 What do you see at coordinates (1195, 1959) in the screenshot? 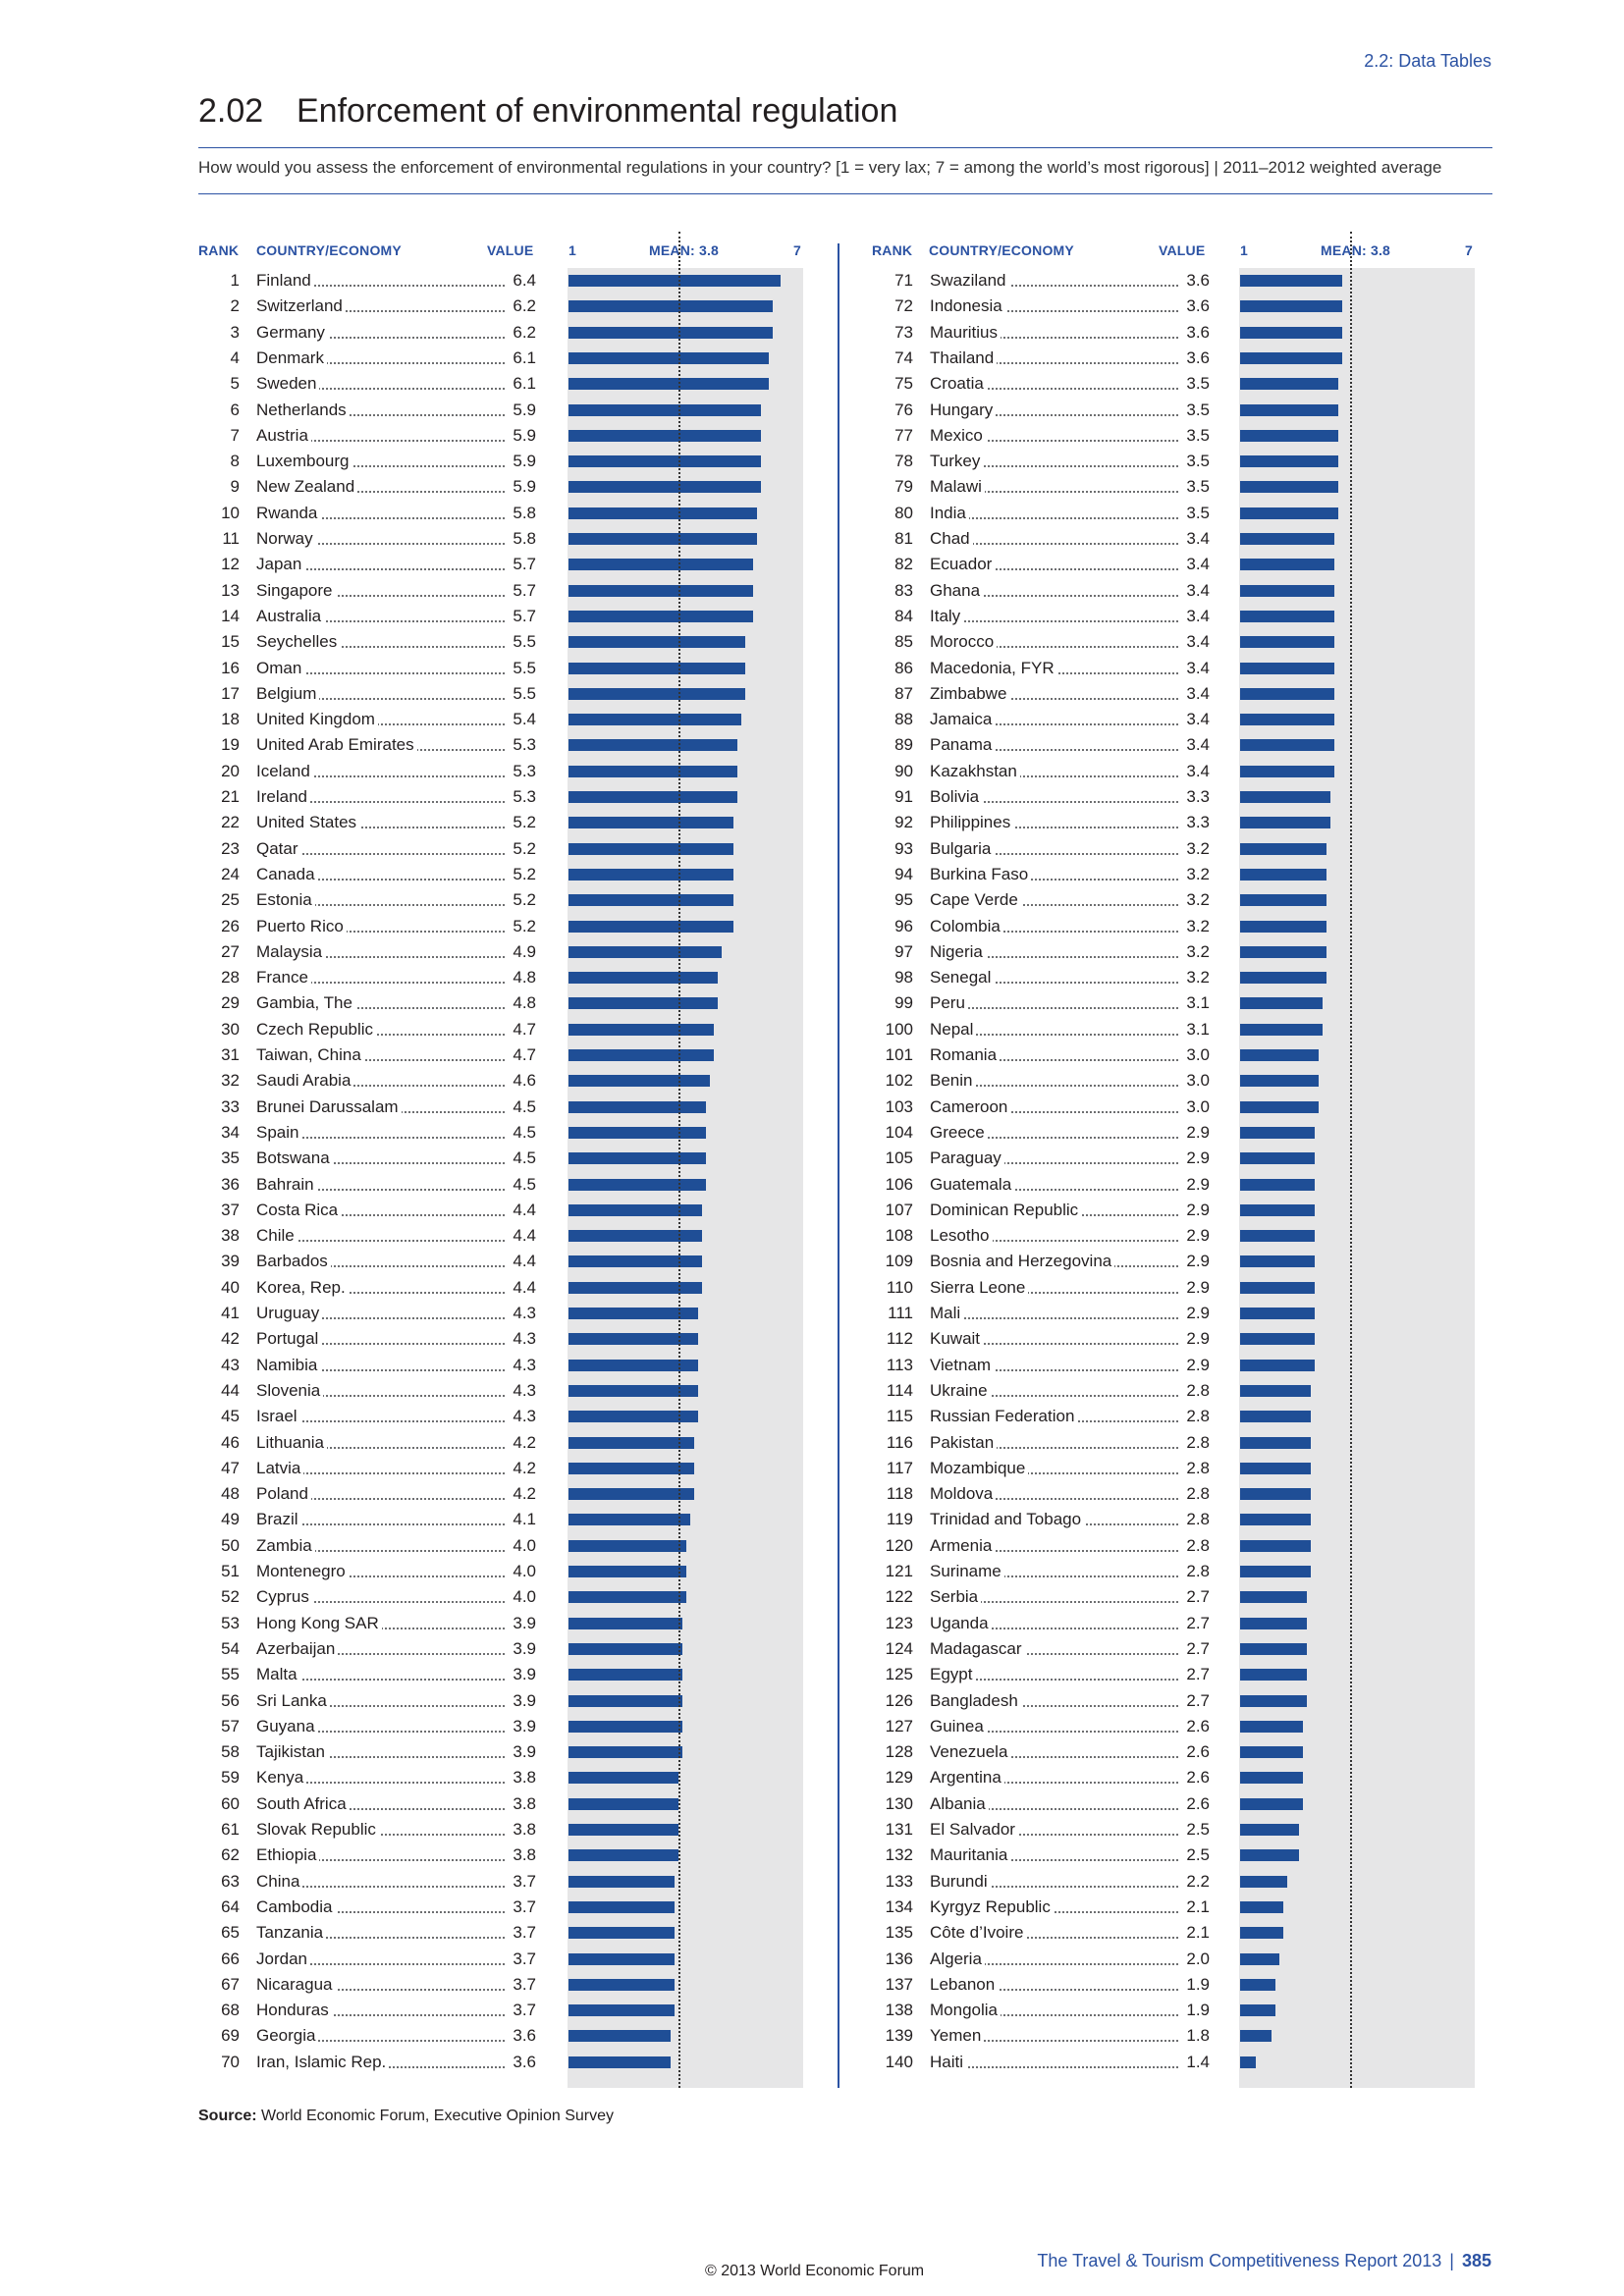
I see `value-cell: 2.0` at bounding box center [1195, 1959].